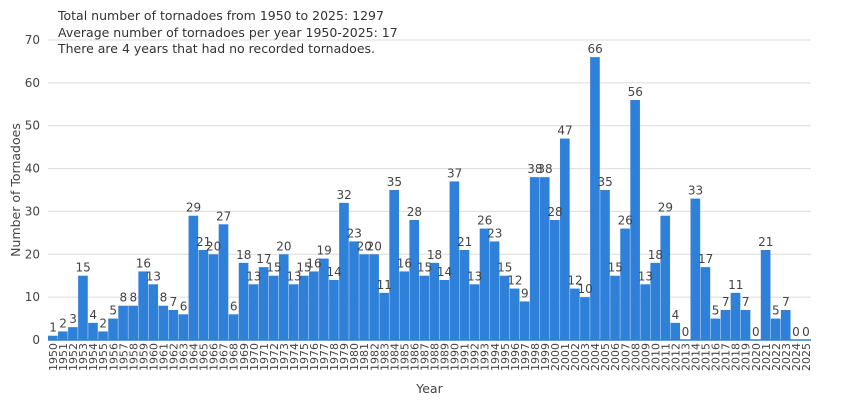 Image resolution: width=860 pixels, height=400 pixels. Describe the element at coordinates (655, 357) in the screenshot. I see `x-tick-label: 2010` at that location.